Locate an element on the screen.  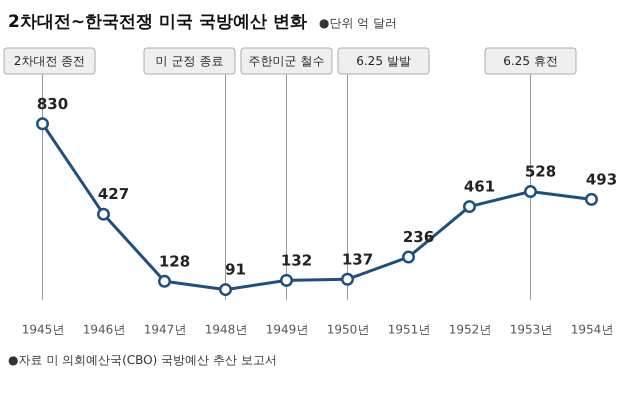
x-tick-label: 1947년 is located at coordinates (165, 329).